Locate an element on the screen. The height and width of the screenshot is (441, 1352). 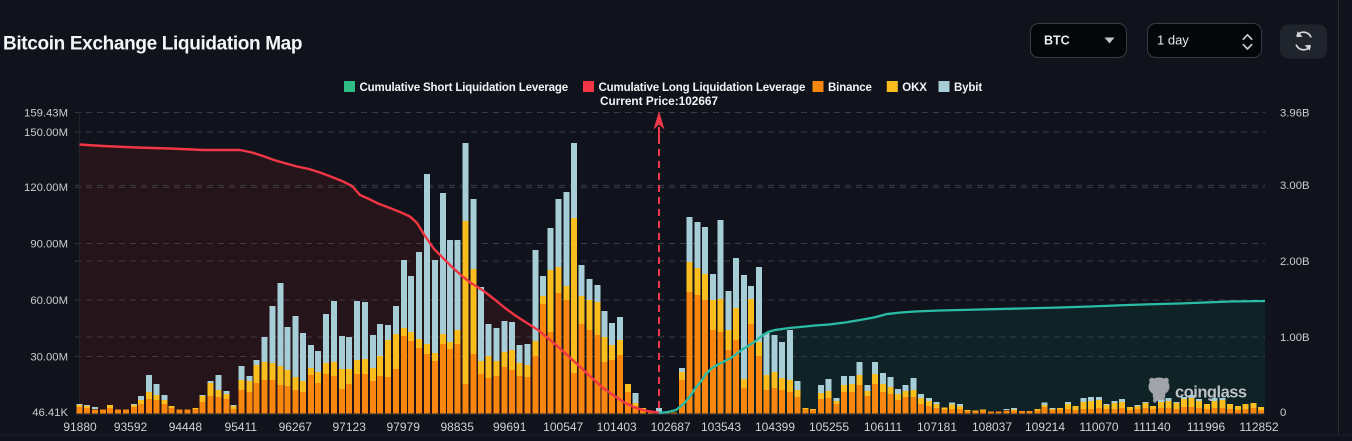
svg-text: 105255 is located at coordinates (829, 427).